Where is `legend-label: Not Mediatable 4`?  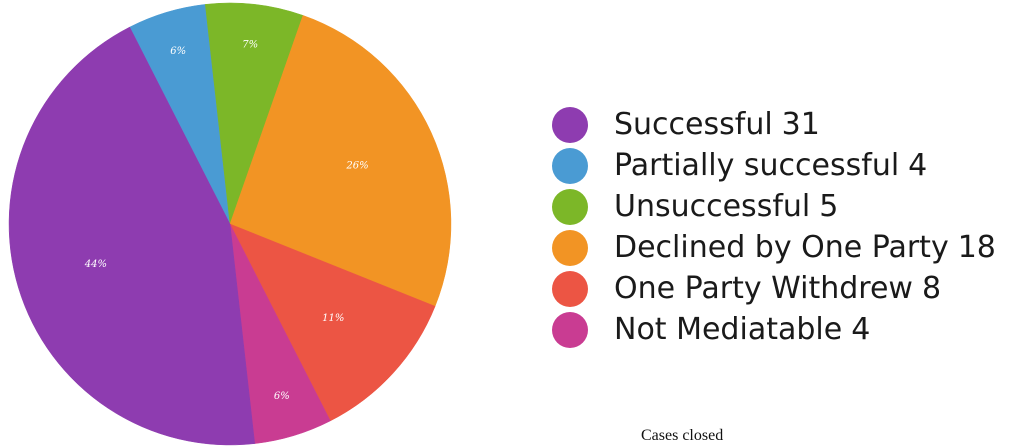 legend-label: Not Mediatable 4 is located at coordinates (742, 329).